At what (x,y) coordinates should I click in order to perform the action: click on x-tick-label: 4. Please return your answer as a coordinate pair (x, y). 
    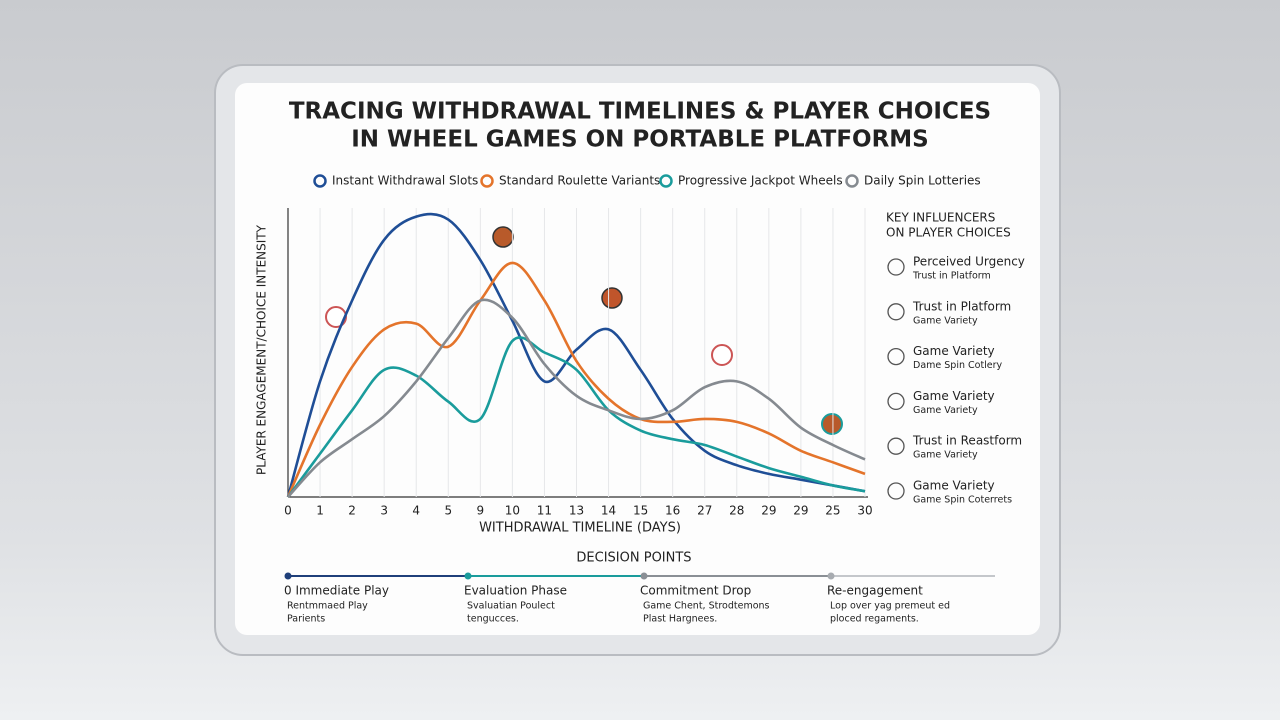
    Looking at the image, I should click on (416, 511).